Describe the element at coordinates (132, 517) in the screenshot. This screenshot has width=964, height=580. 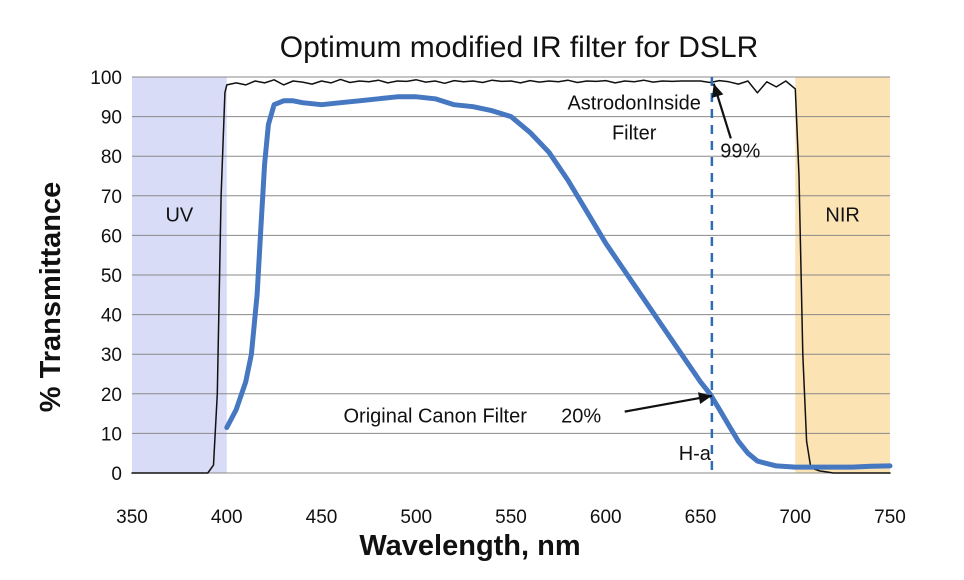
I see `x-tick-label: 350` at that location.